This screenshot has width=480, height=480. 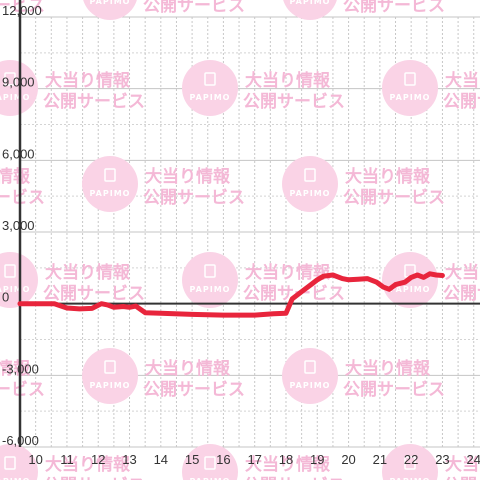 I want to click on x-tick-label: 15, so click(x=192, y=459).